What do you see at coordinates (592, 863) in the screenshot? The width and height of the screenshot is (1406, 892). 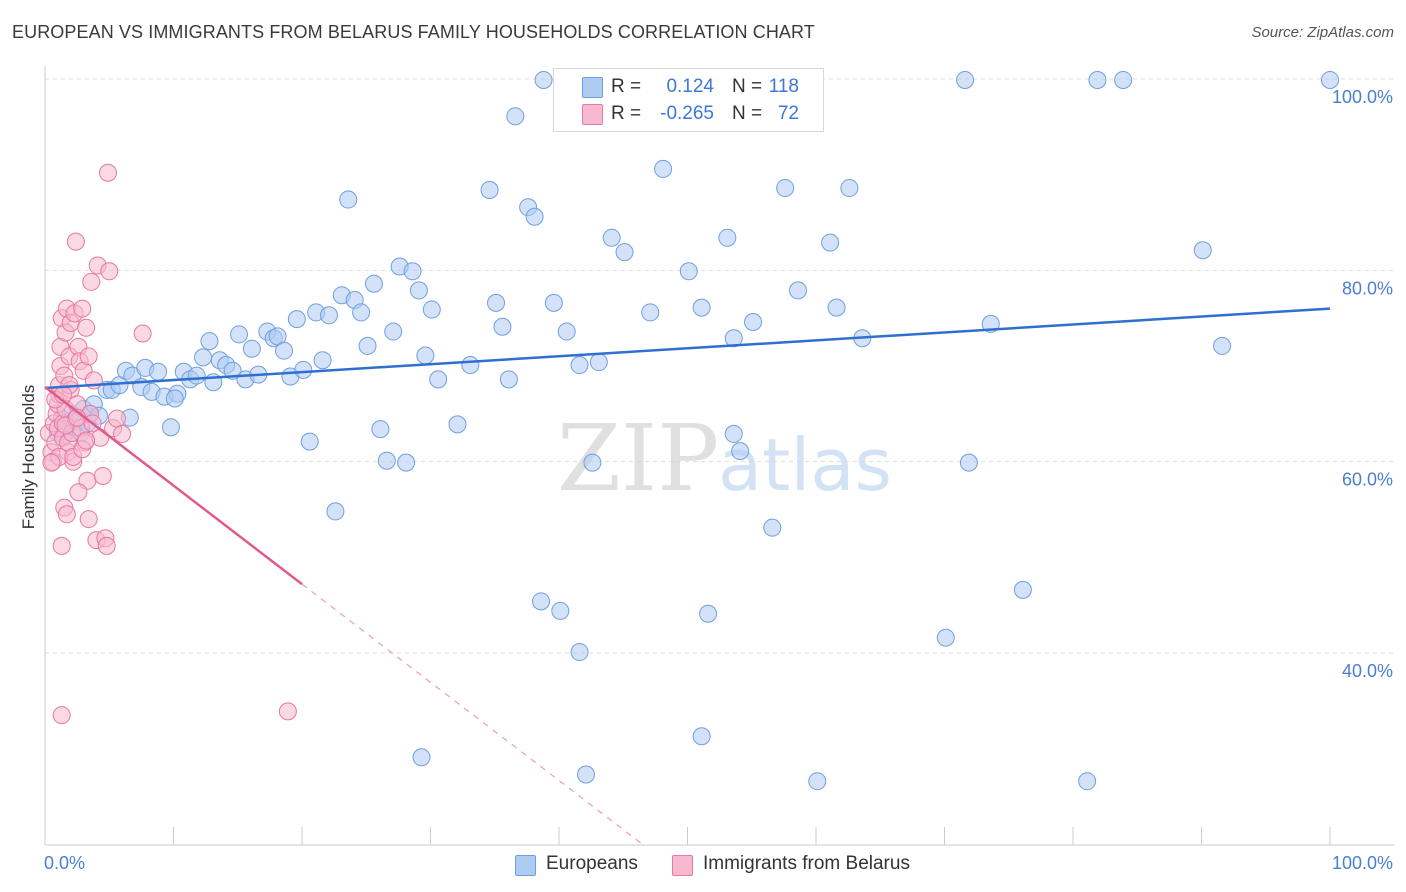 I see `legend-label-europeans: Europeans` at bounding box center [592, 863].